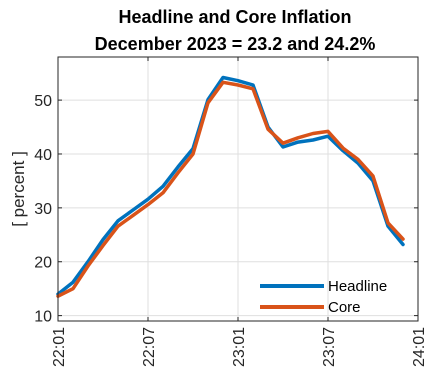  Describe the element at coordinates (234, 17) in the screenshot. I see `chart-title: Headline and Core Inflation` at that location.